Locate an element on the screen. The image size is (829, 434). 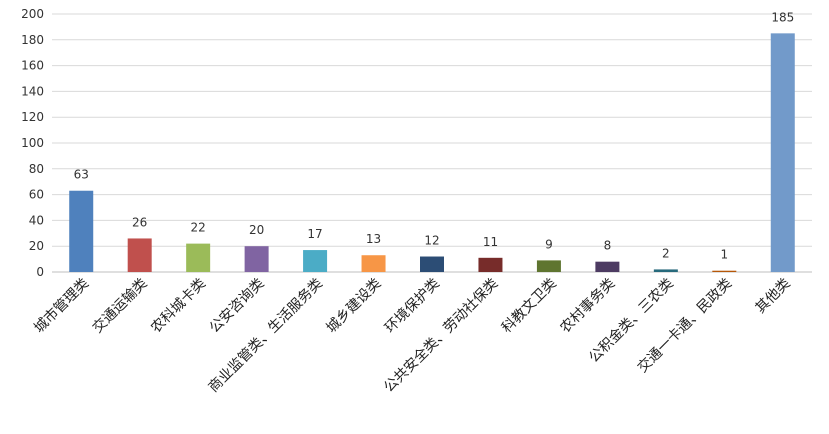
data-label: 2 is located at coordinates (666, 253).